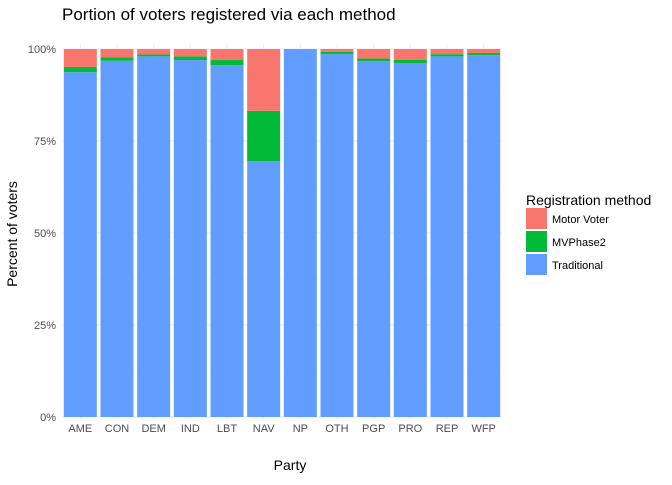 This screenshot has height=485, width=672. I want to click on bar-segment-con-mvphase2, so click(117, 59).